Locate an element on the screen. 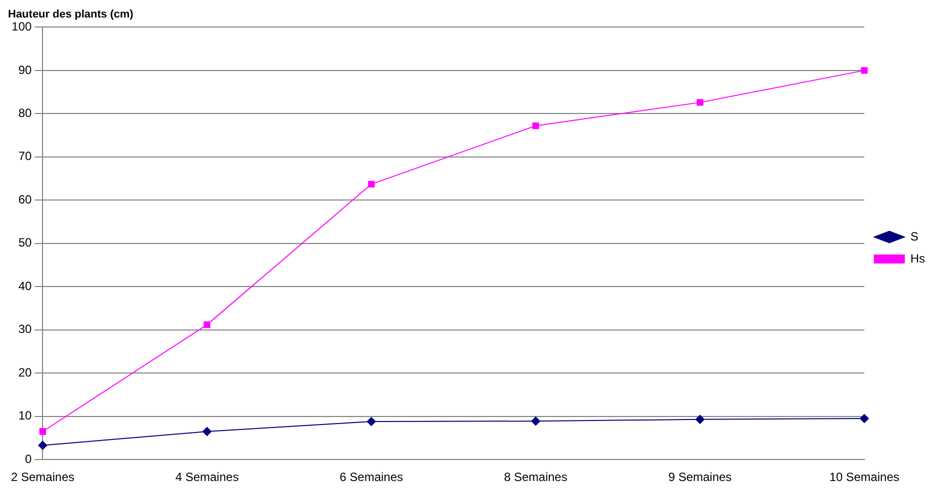 This screenshot has height=496, width=947. y-tick-label: 0 is located at coordinates (28, 459).